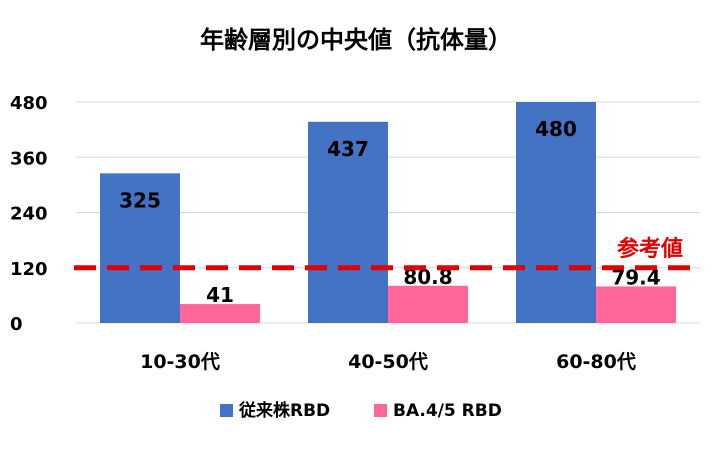 This screenshot has width=724, height=454. What do you see at coordinates (29, 269) in the screenshot?
I see `y-tick-label: 120` at bounding box center [29, 269].